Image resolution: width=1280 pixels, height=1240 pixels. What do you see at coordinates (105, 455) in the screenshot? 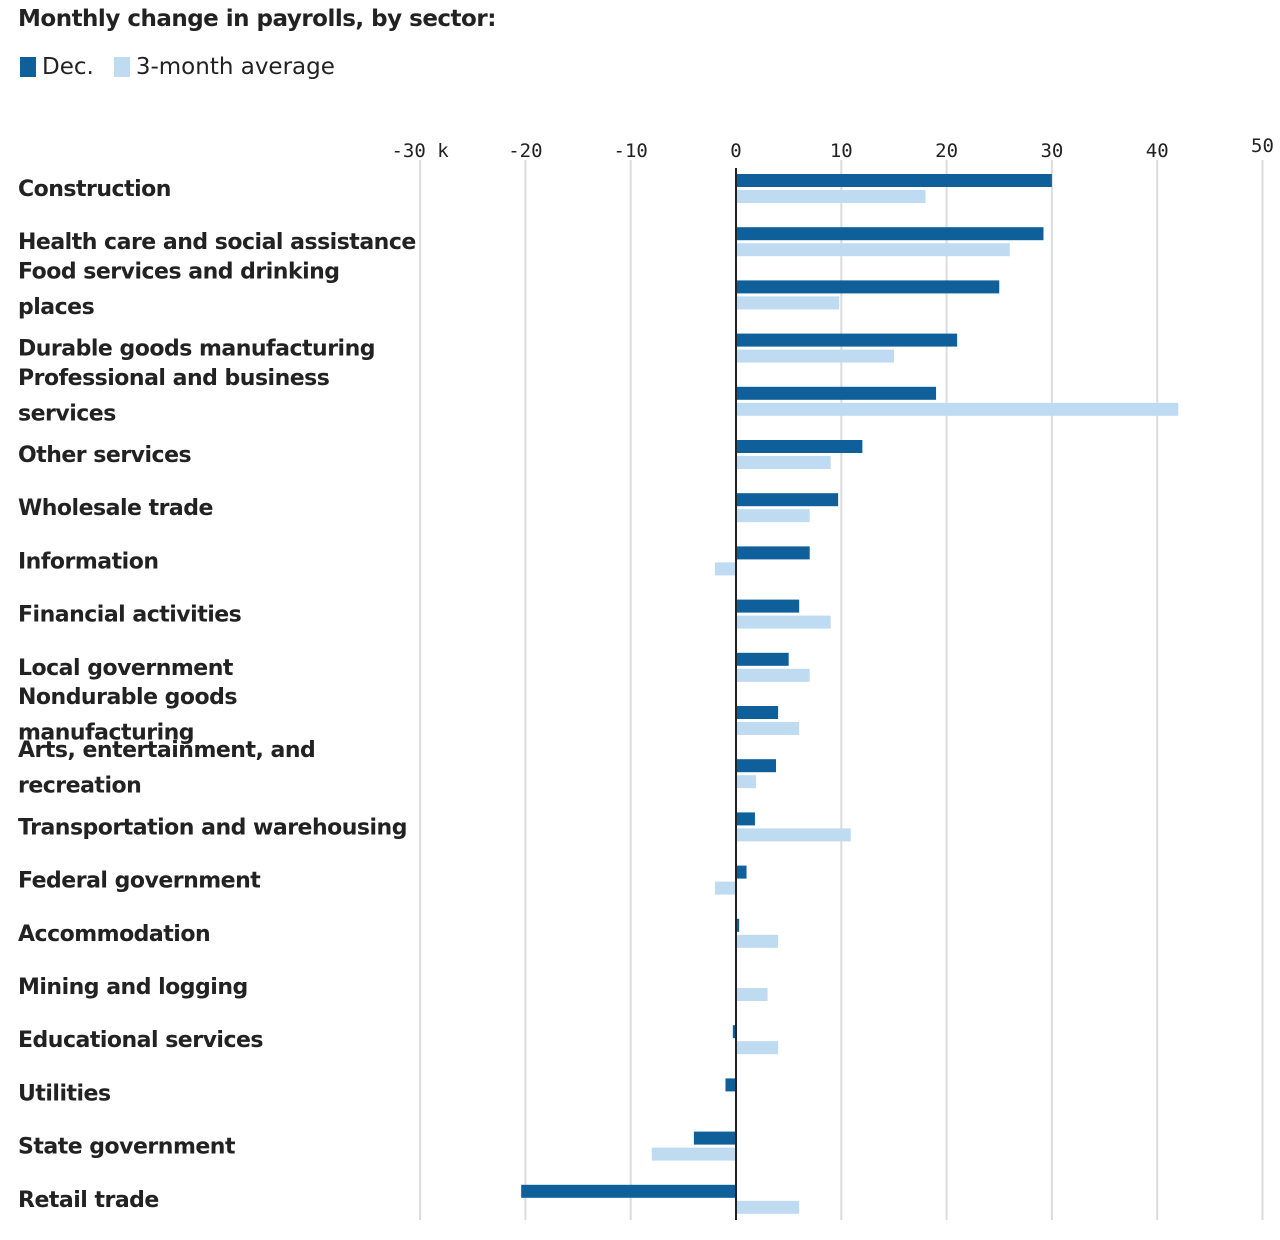
I see `category-label: Other services` at bounding box center [105, 455].